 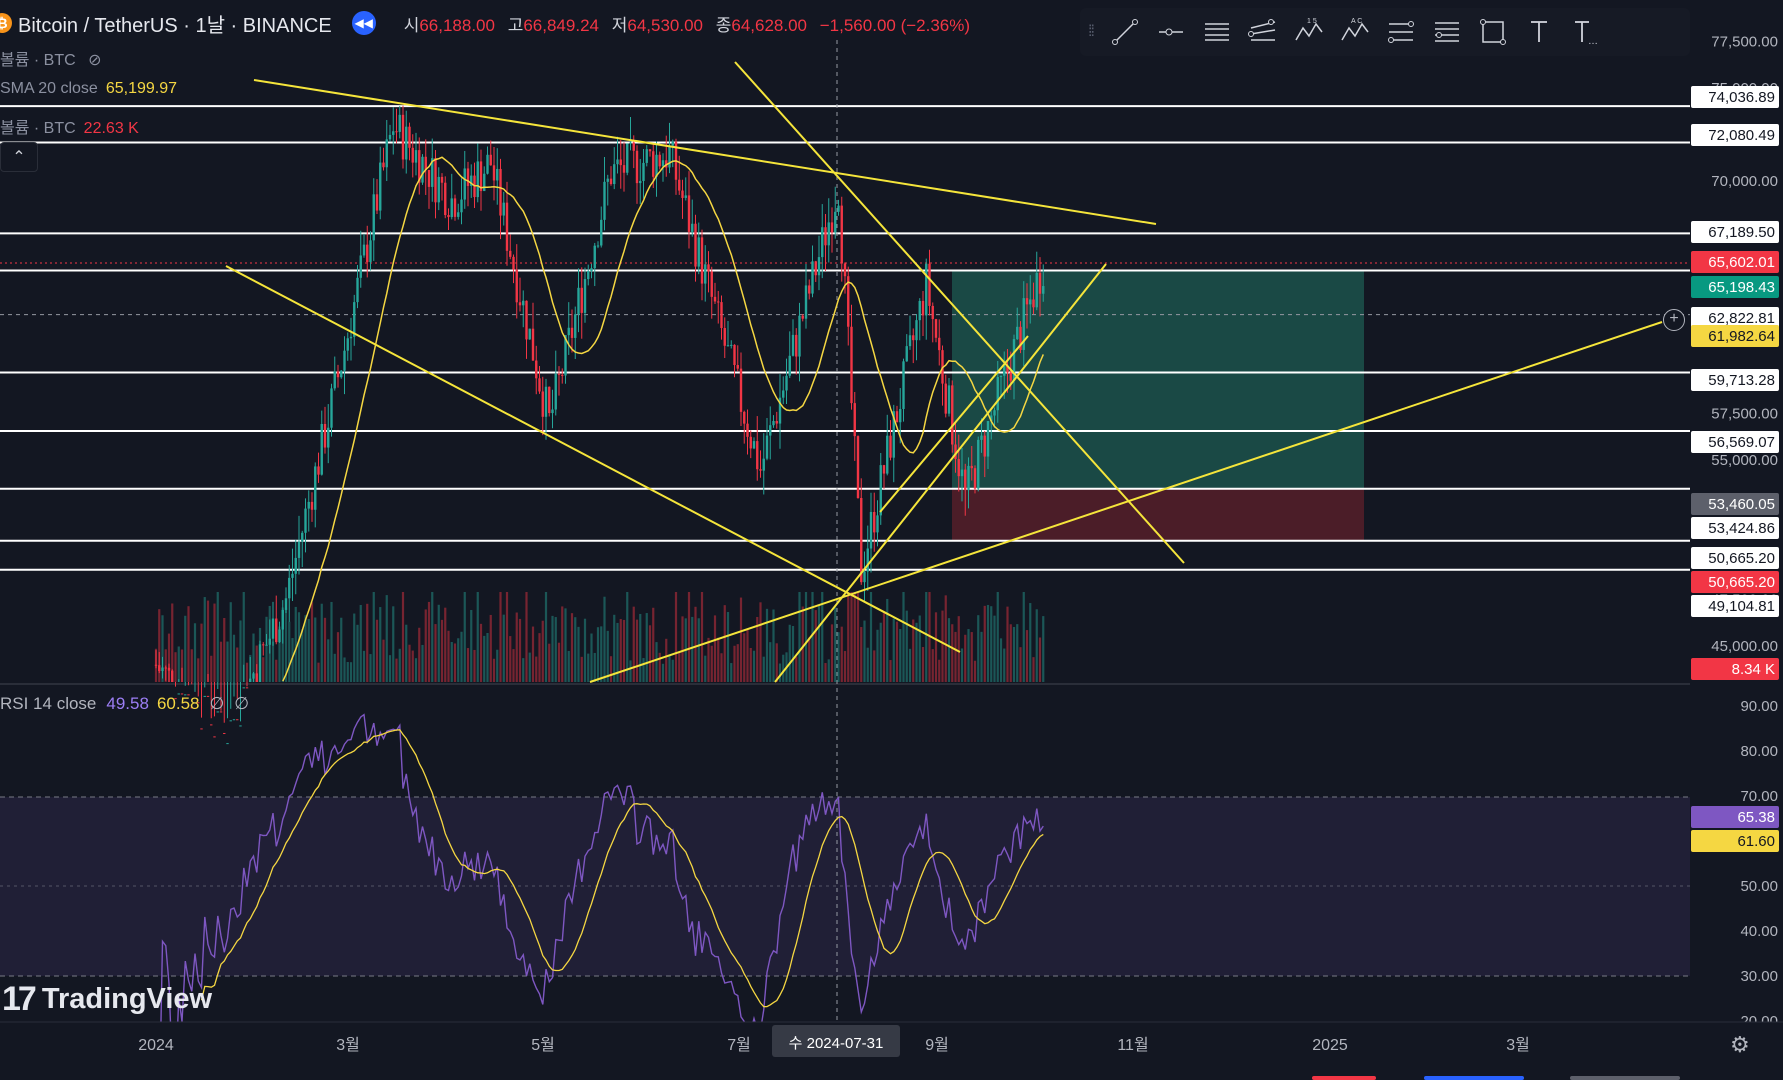 I want to click on eye-off-icon: ⊘, so click(x=95, y=60).